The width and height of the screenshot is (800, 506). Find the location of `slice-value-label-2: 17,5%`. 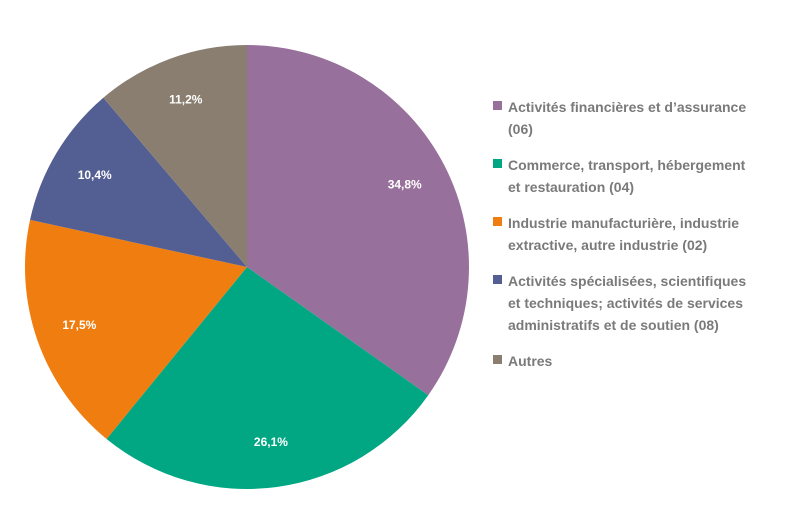

slice-value-label-2: 17,5% is located at coordinates (79, 325).